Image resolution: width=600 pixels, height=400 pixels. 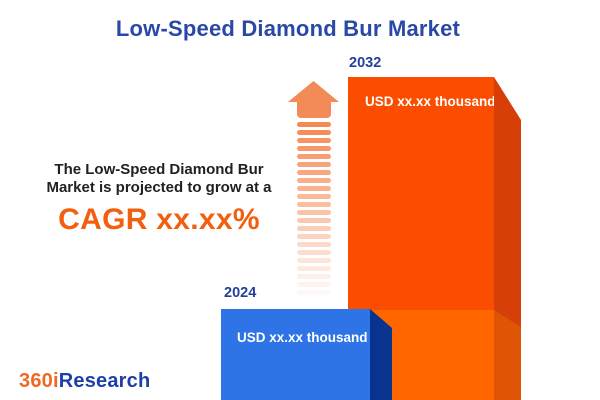 What do you see at coordinates (240, 293) in the screenshot?
I see `year-label-2024: 2024` at bounding box center [240, 293].